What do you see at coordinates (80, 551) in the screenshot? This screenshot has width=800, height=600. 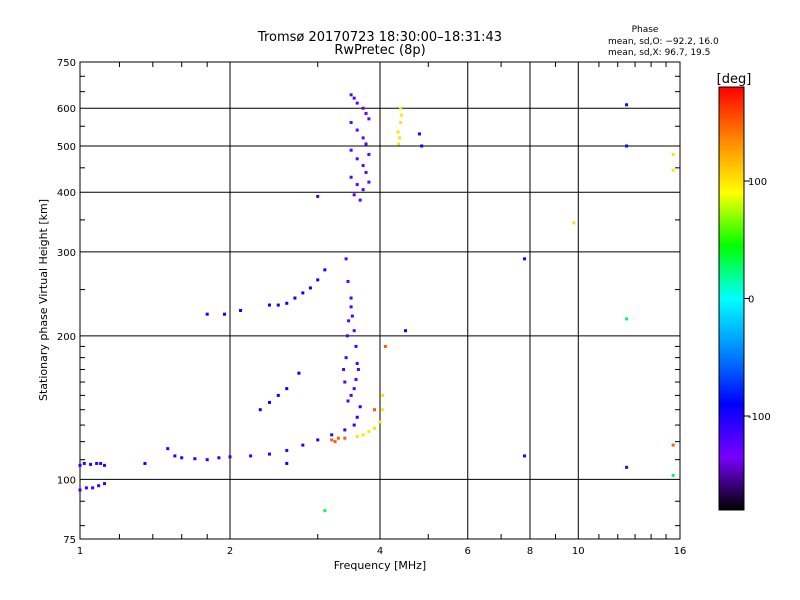 I see `x-tick-label: 1` at bounding box center [80, 551].